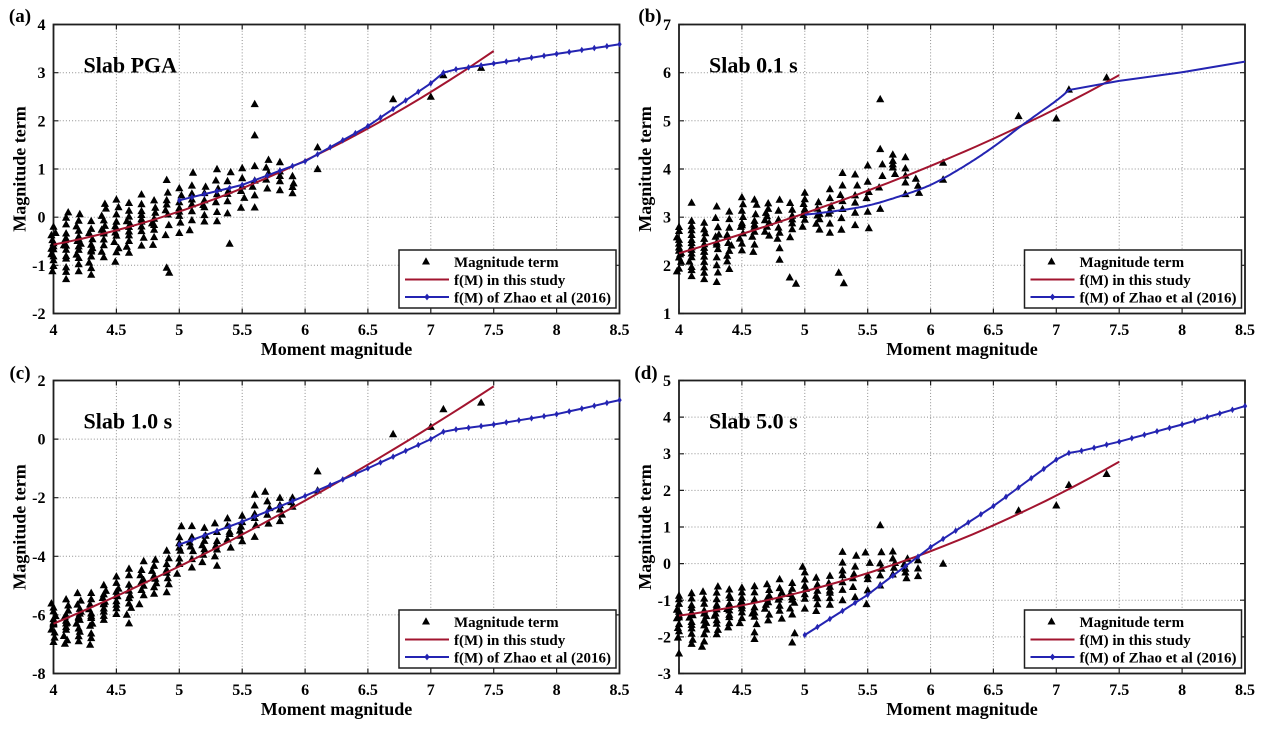 The image size is (1268, 729). Describe the element at coordinates (131, 65) in the screenshot. I see `svg-text: Slab PGA` at that location.